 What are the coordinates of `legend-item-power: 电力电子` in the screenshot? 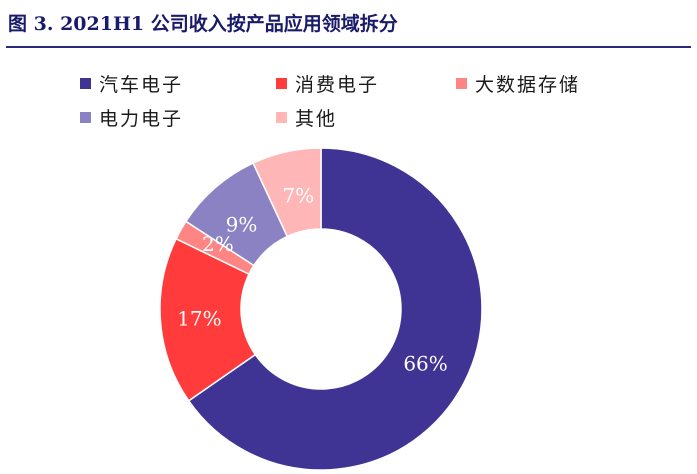 It's located at (131, 117).